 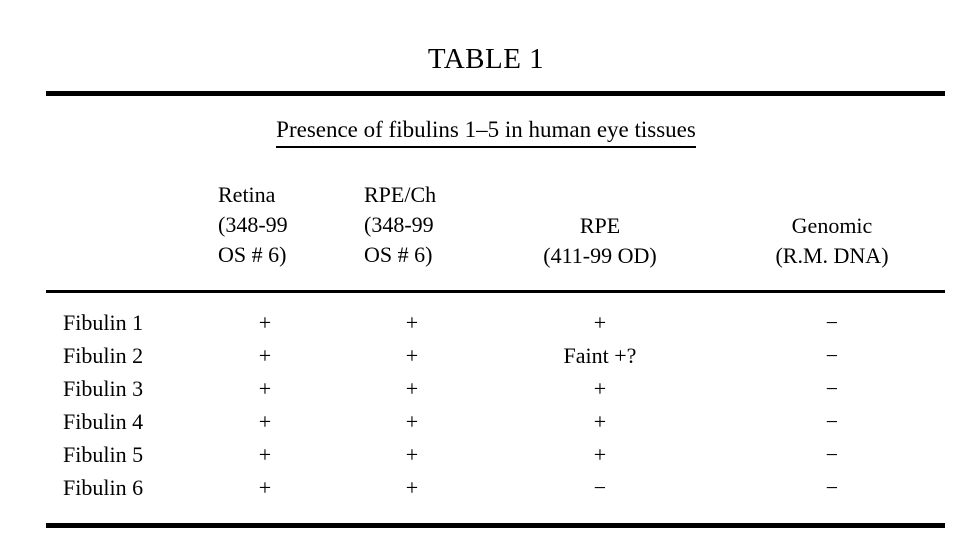 What do you see at coordinates (103, 454) in the screenshot?
I see `row-label: Fibulin 5` at bounding box center [103, 454].